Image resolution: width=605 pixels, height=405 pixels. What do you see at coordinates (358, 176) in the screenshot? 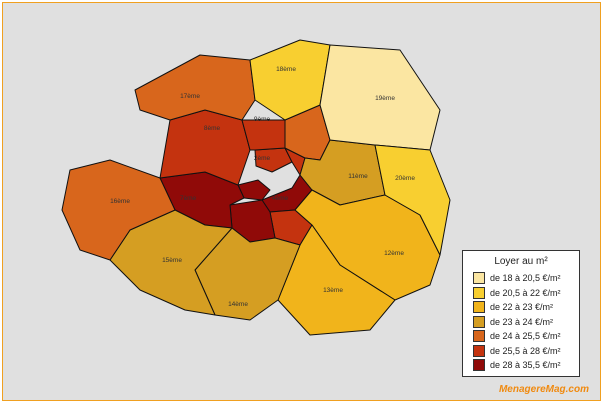
I see `arrondissement-label: 11ème` at bounding box center [358, 176].